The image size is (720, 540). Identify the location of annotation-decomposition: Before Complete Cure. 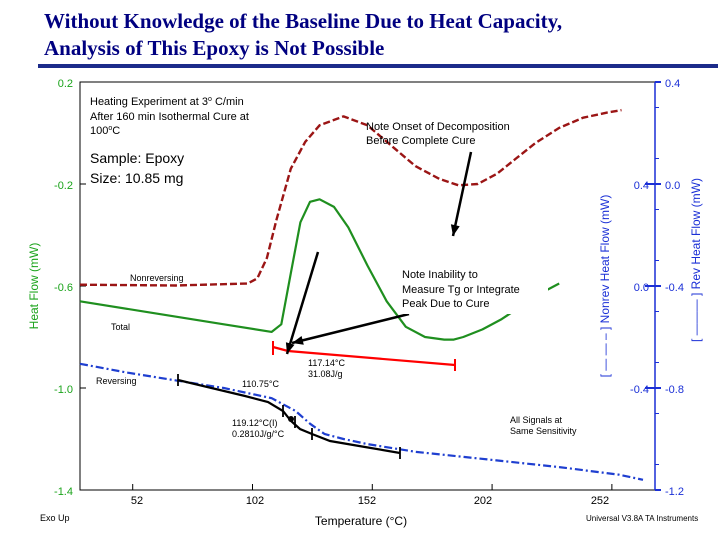
(420, 141).